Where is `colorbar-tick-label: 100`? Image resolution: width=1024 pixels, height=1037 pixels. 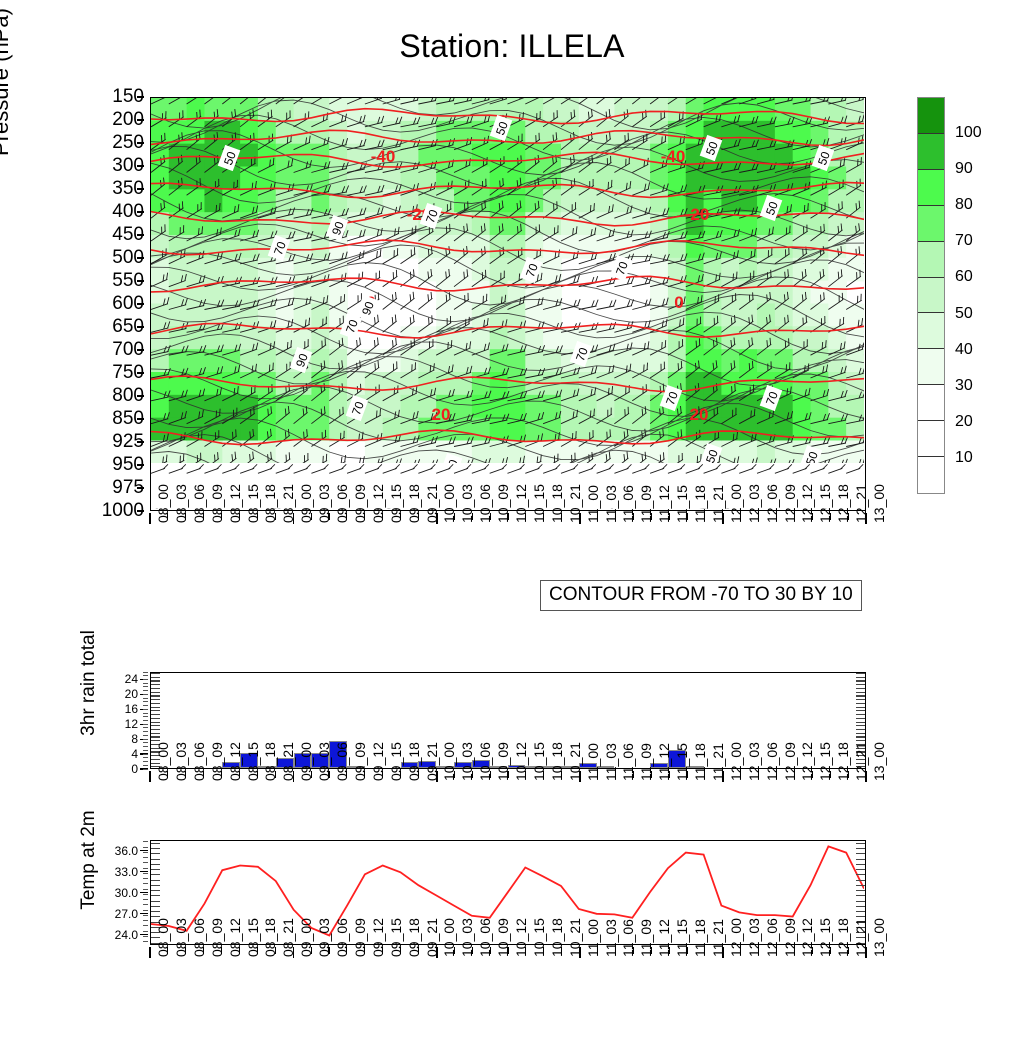 colorbar-tick-label: 100 is located at coordinates (968, 133).